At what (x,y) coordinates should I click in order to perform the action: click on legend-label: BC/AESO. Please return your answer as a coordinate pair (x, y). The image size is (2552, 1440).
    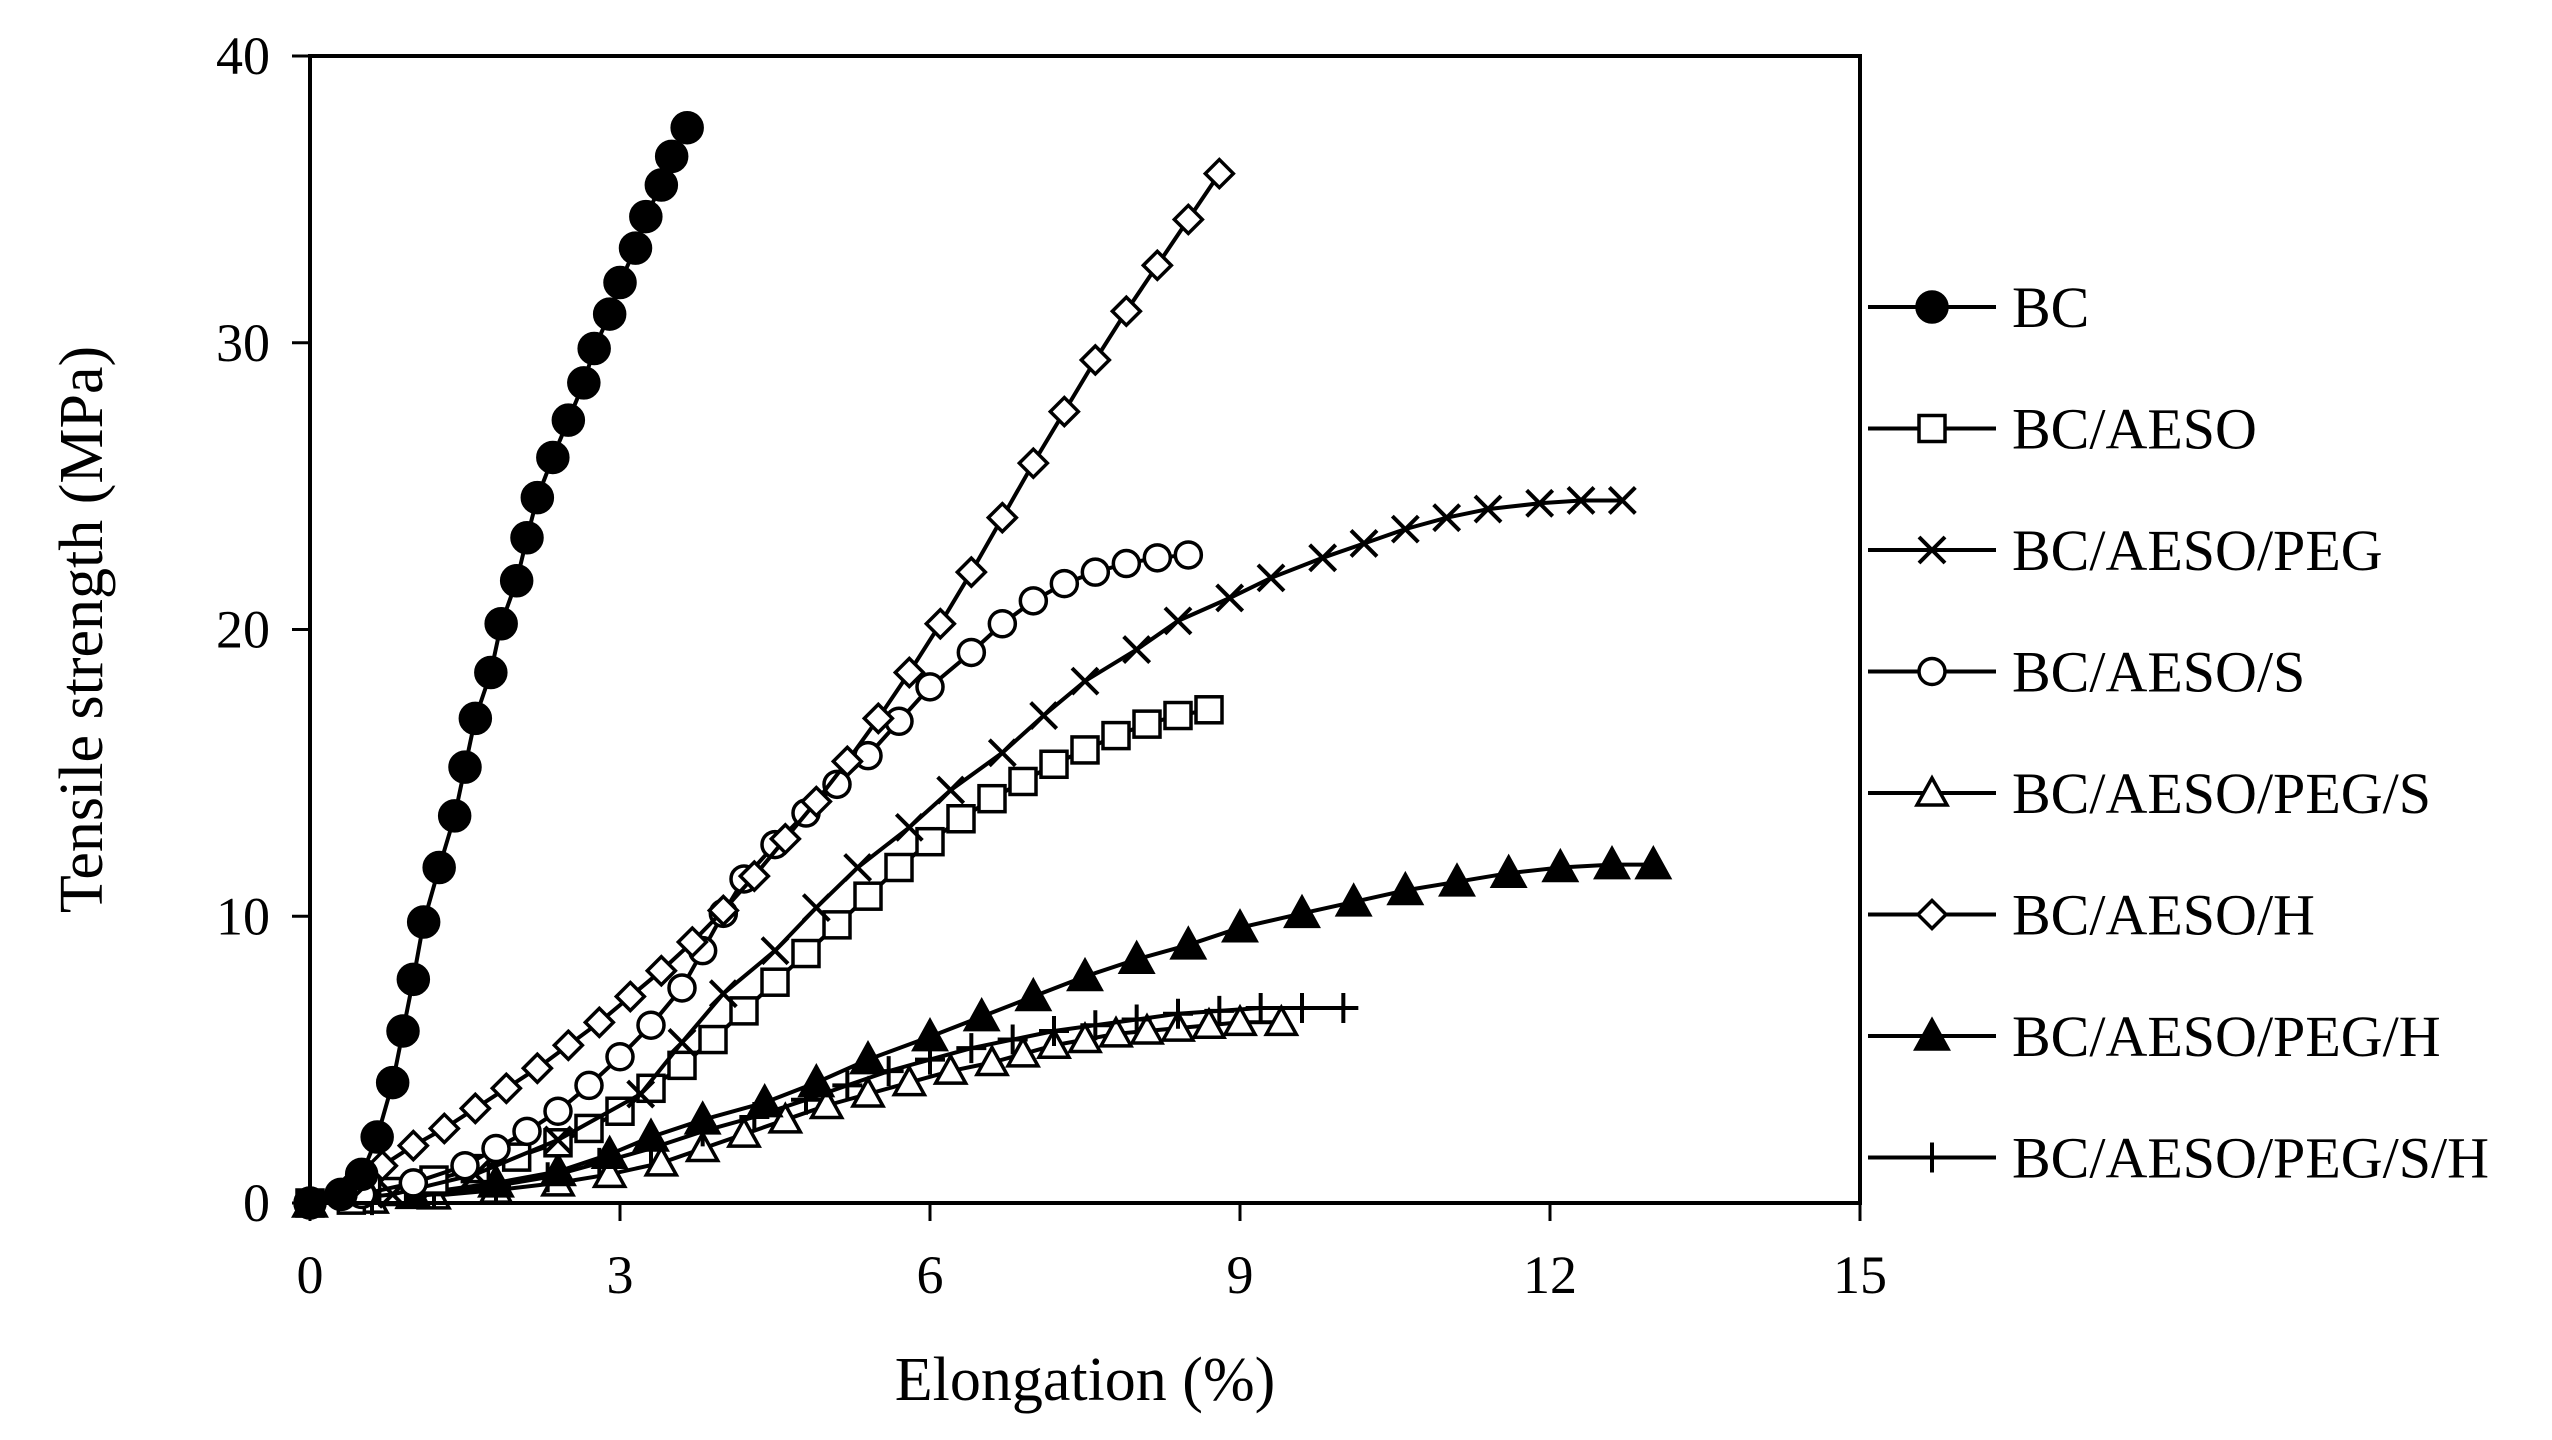
    Looking at the image, I should click on (2134, 429).